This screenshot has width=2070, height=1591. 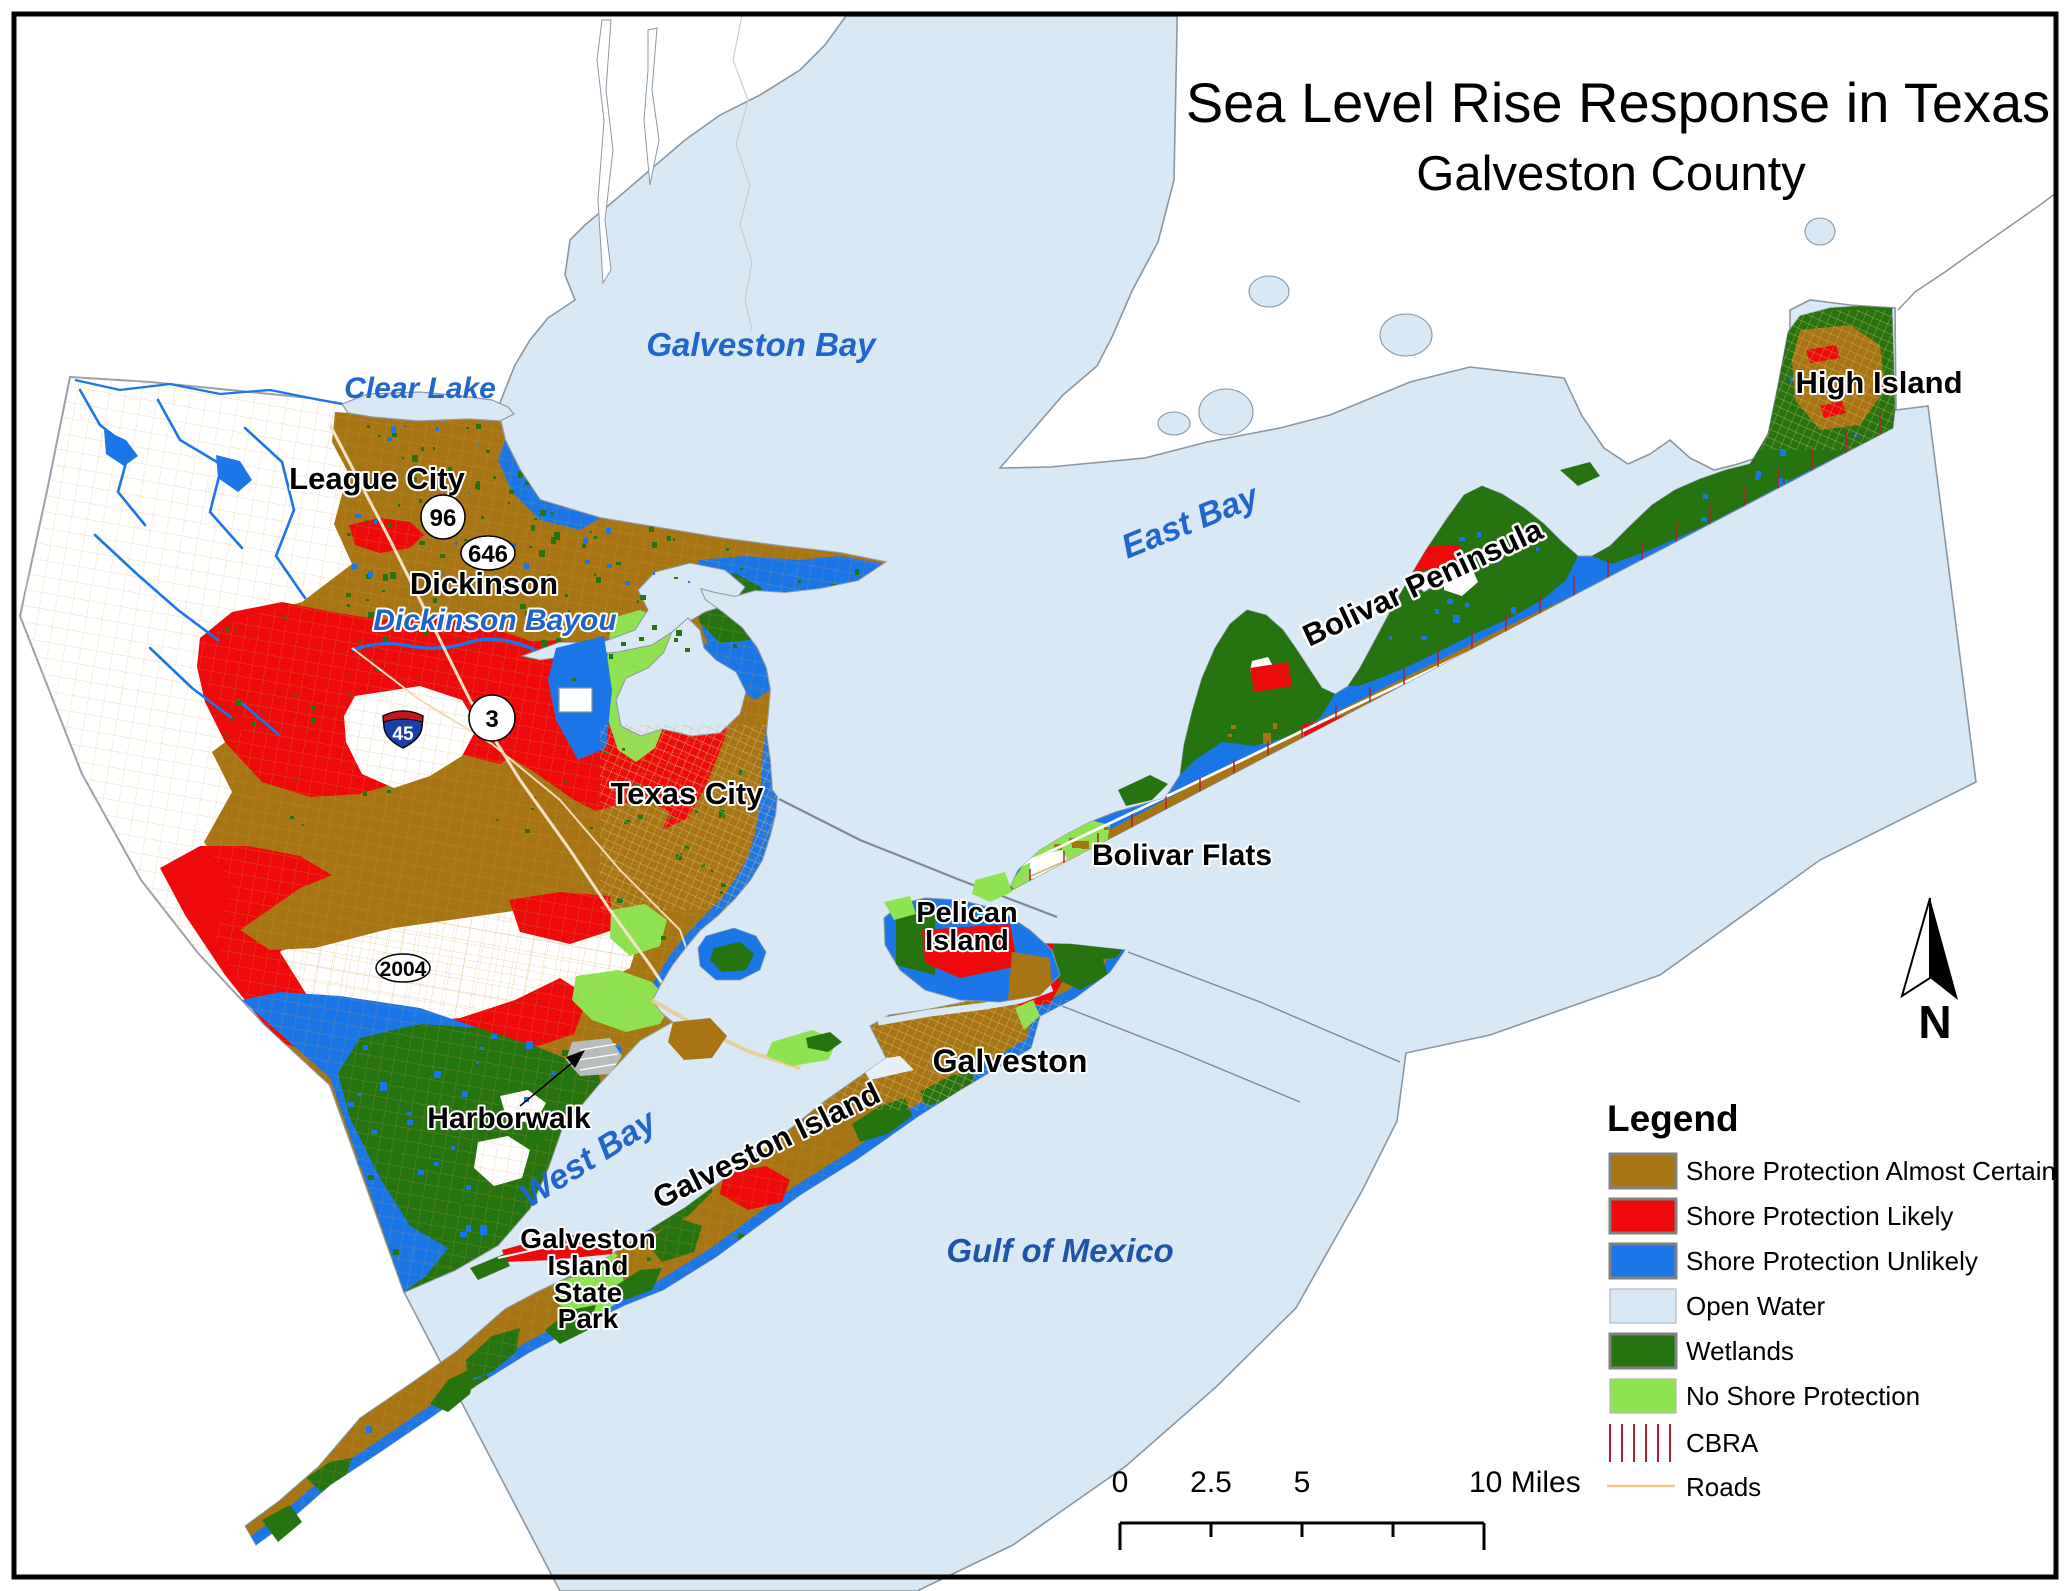 What do you see at coordinates (1871, 1171) in the screenshot?
I see `svg-text:Shore Protection Almost Certai: Shore Protection Almost Certain` at bounding box center [1871, 1171].